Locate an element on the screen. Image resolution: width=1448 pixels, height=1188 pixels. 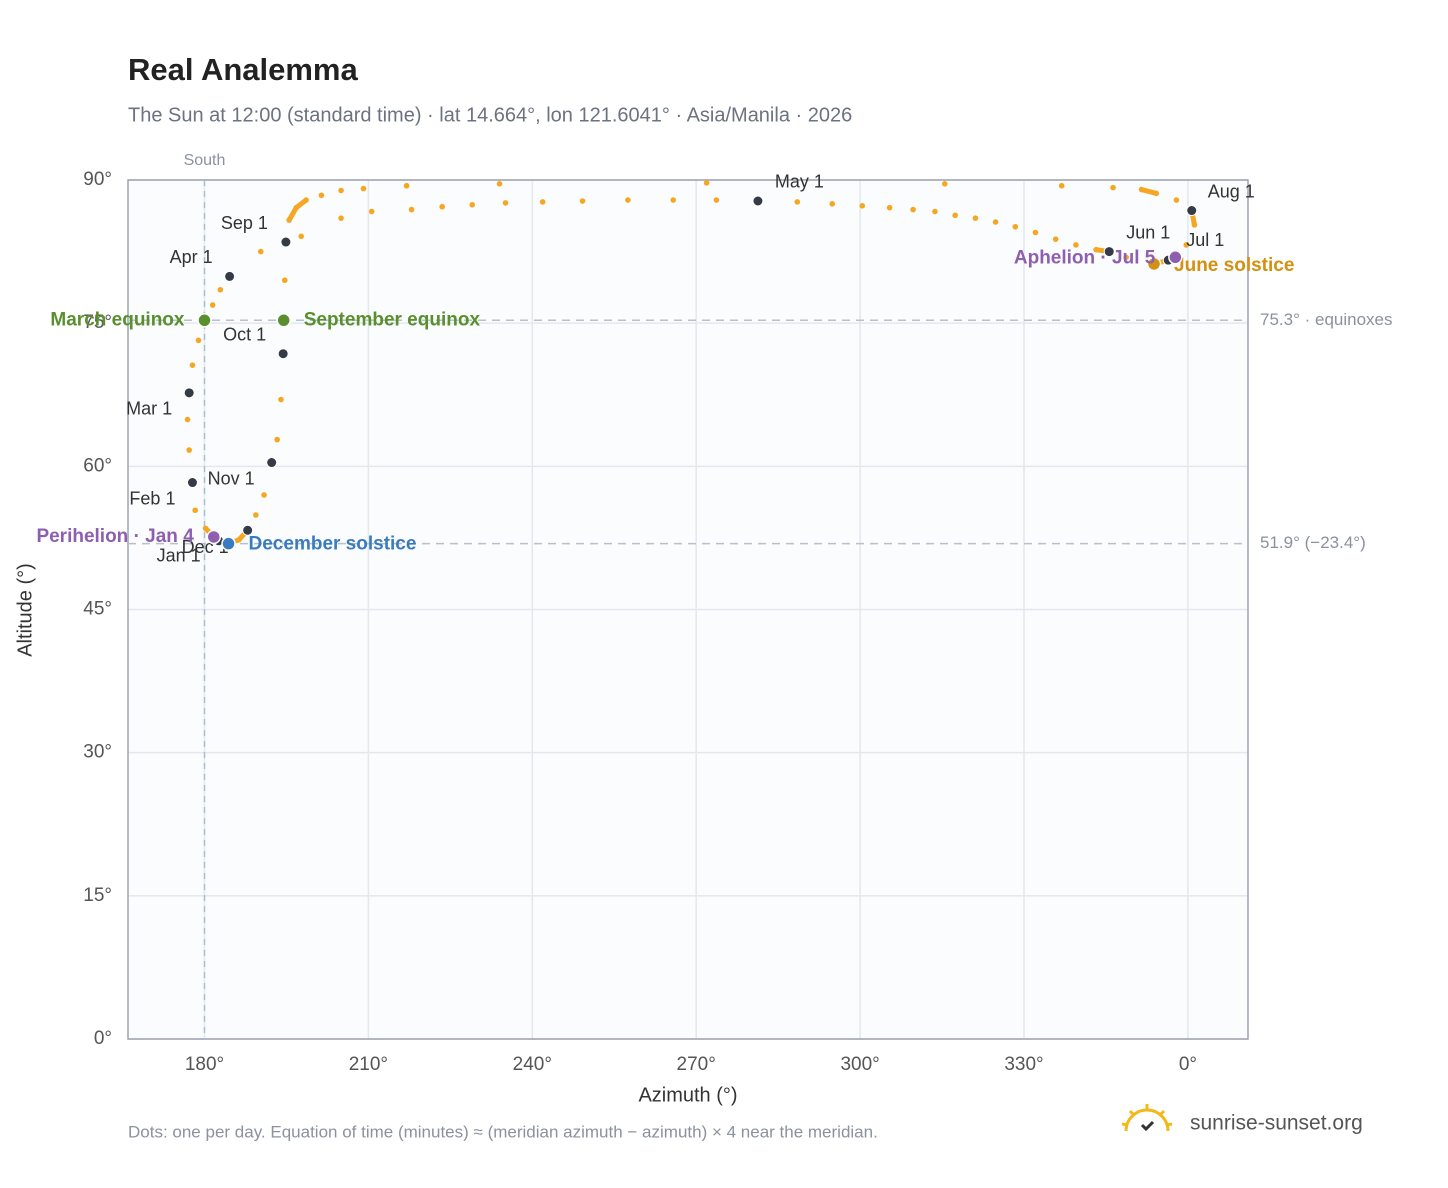
month-label: May 1 is located at coordinates (799, 182).